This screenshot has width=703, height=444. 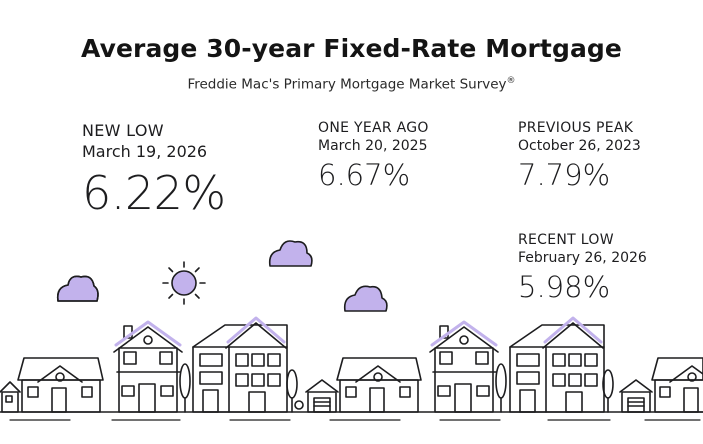 I want to click on registered-mark: ®, so click(x=511, y=81).